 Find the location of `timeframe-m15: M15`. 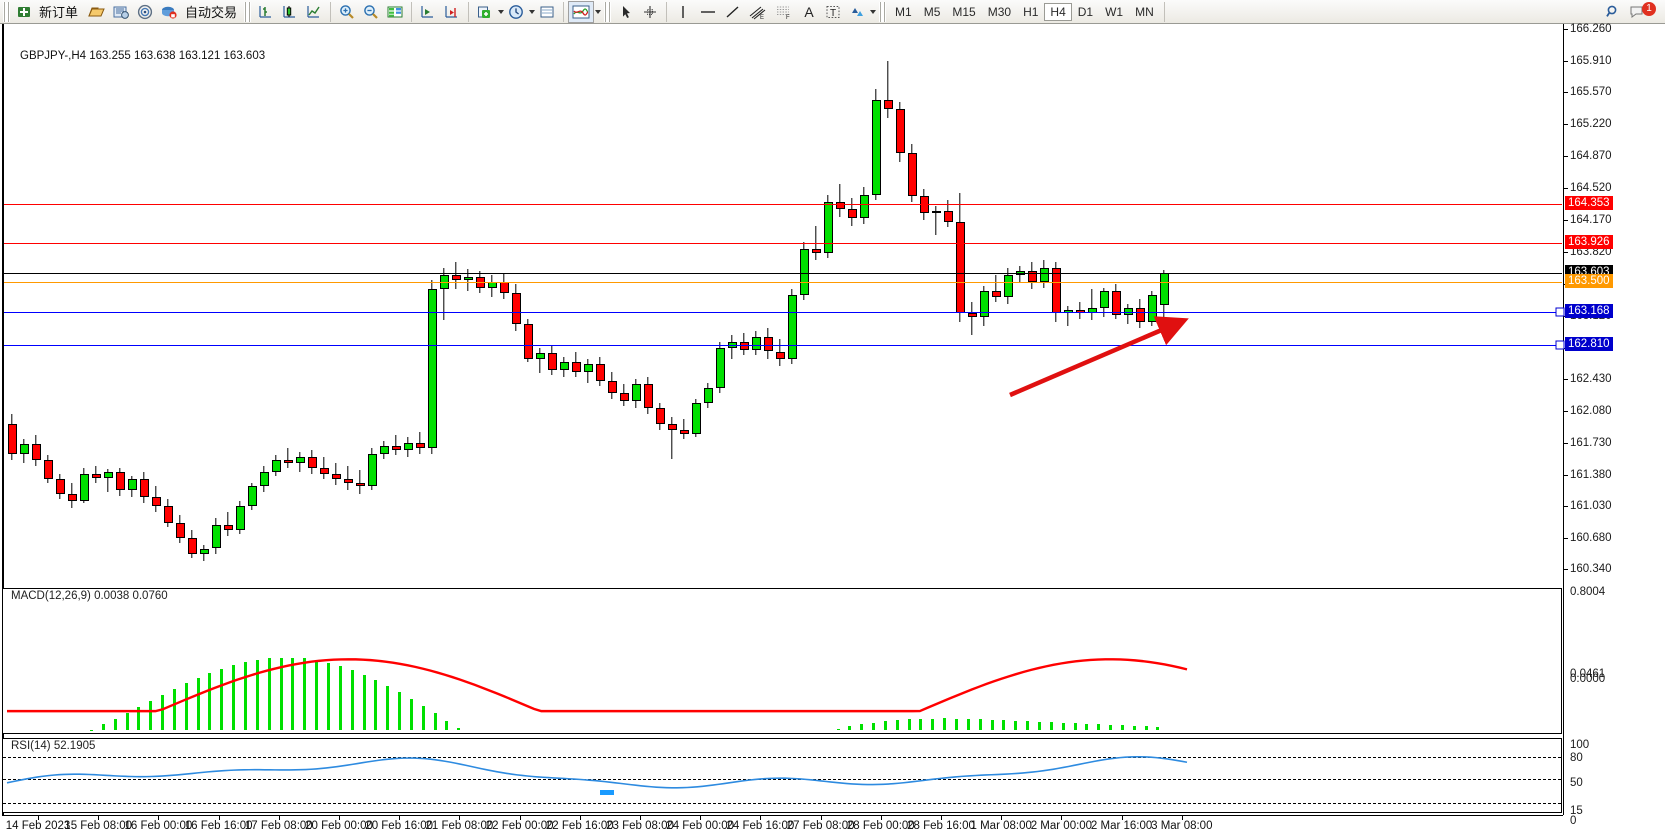

timeframe-m15: M15 is located at coordinates (963, 12).